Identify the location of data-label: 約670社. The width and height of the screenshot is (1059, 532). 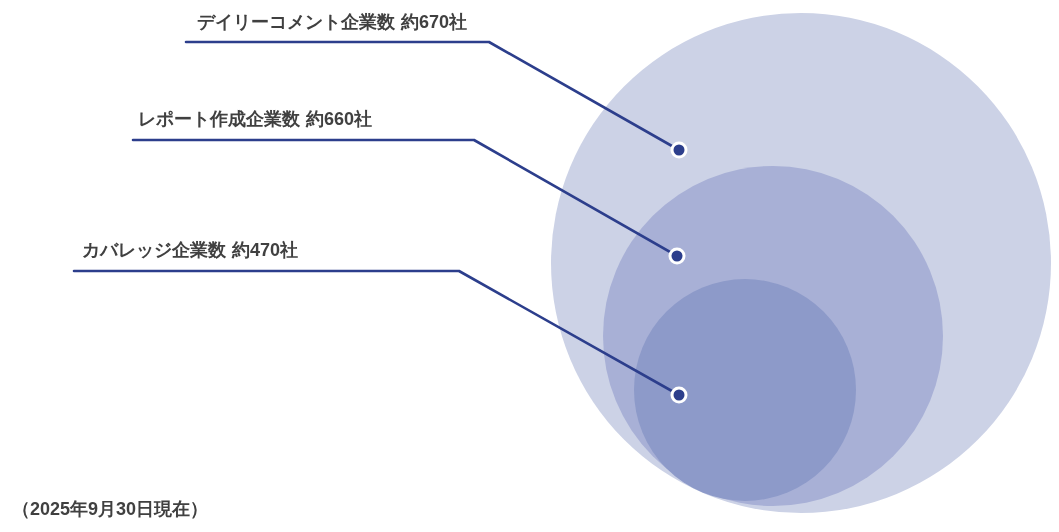
(434, 22).